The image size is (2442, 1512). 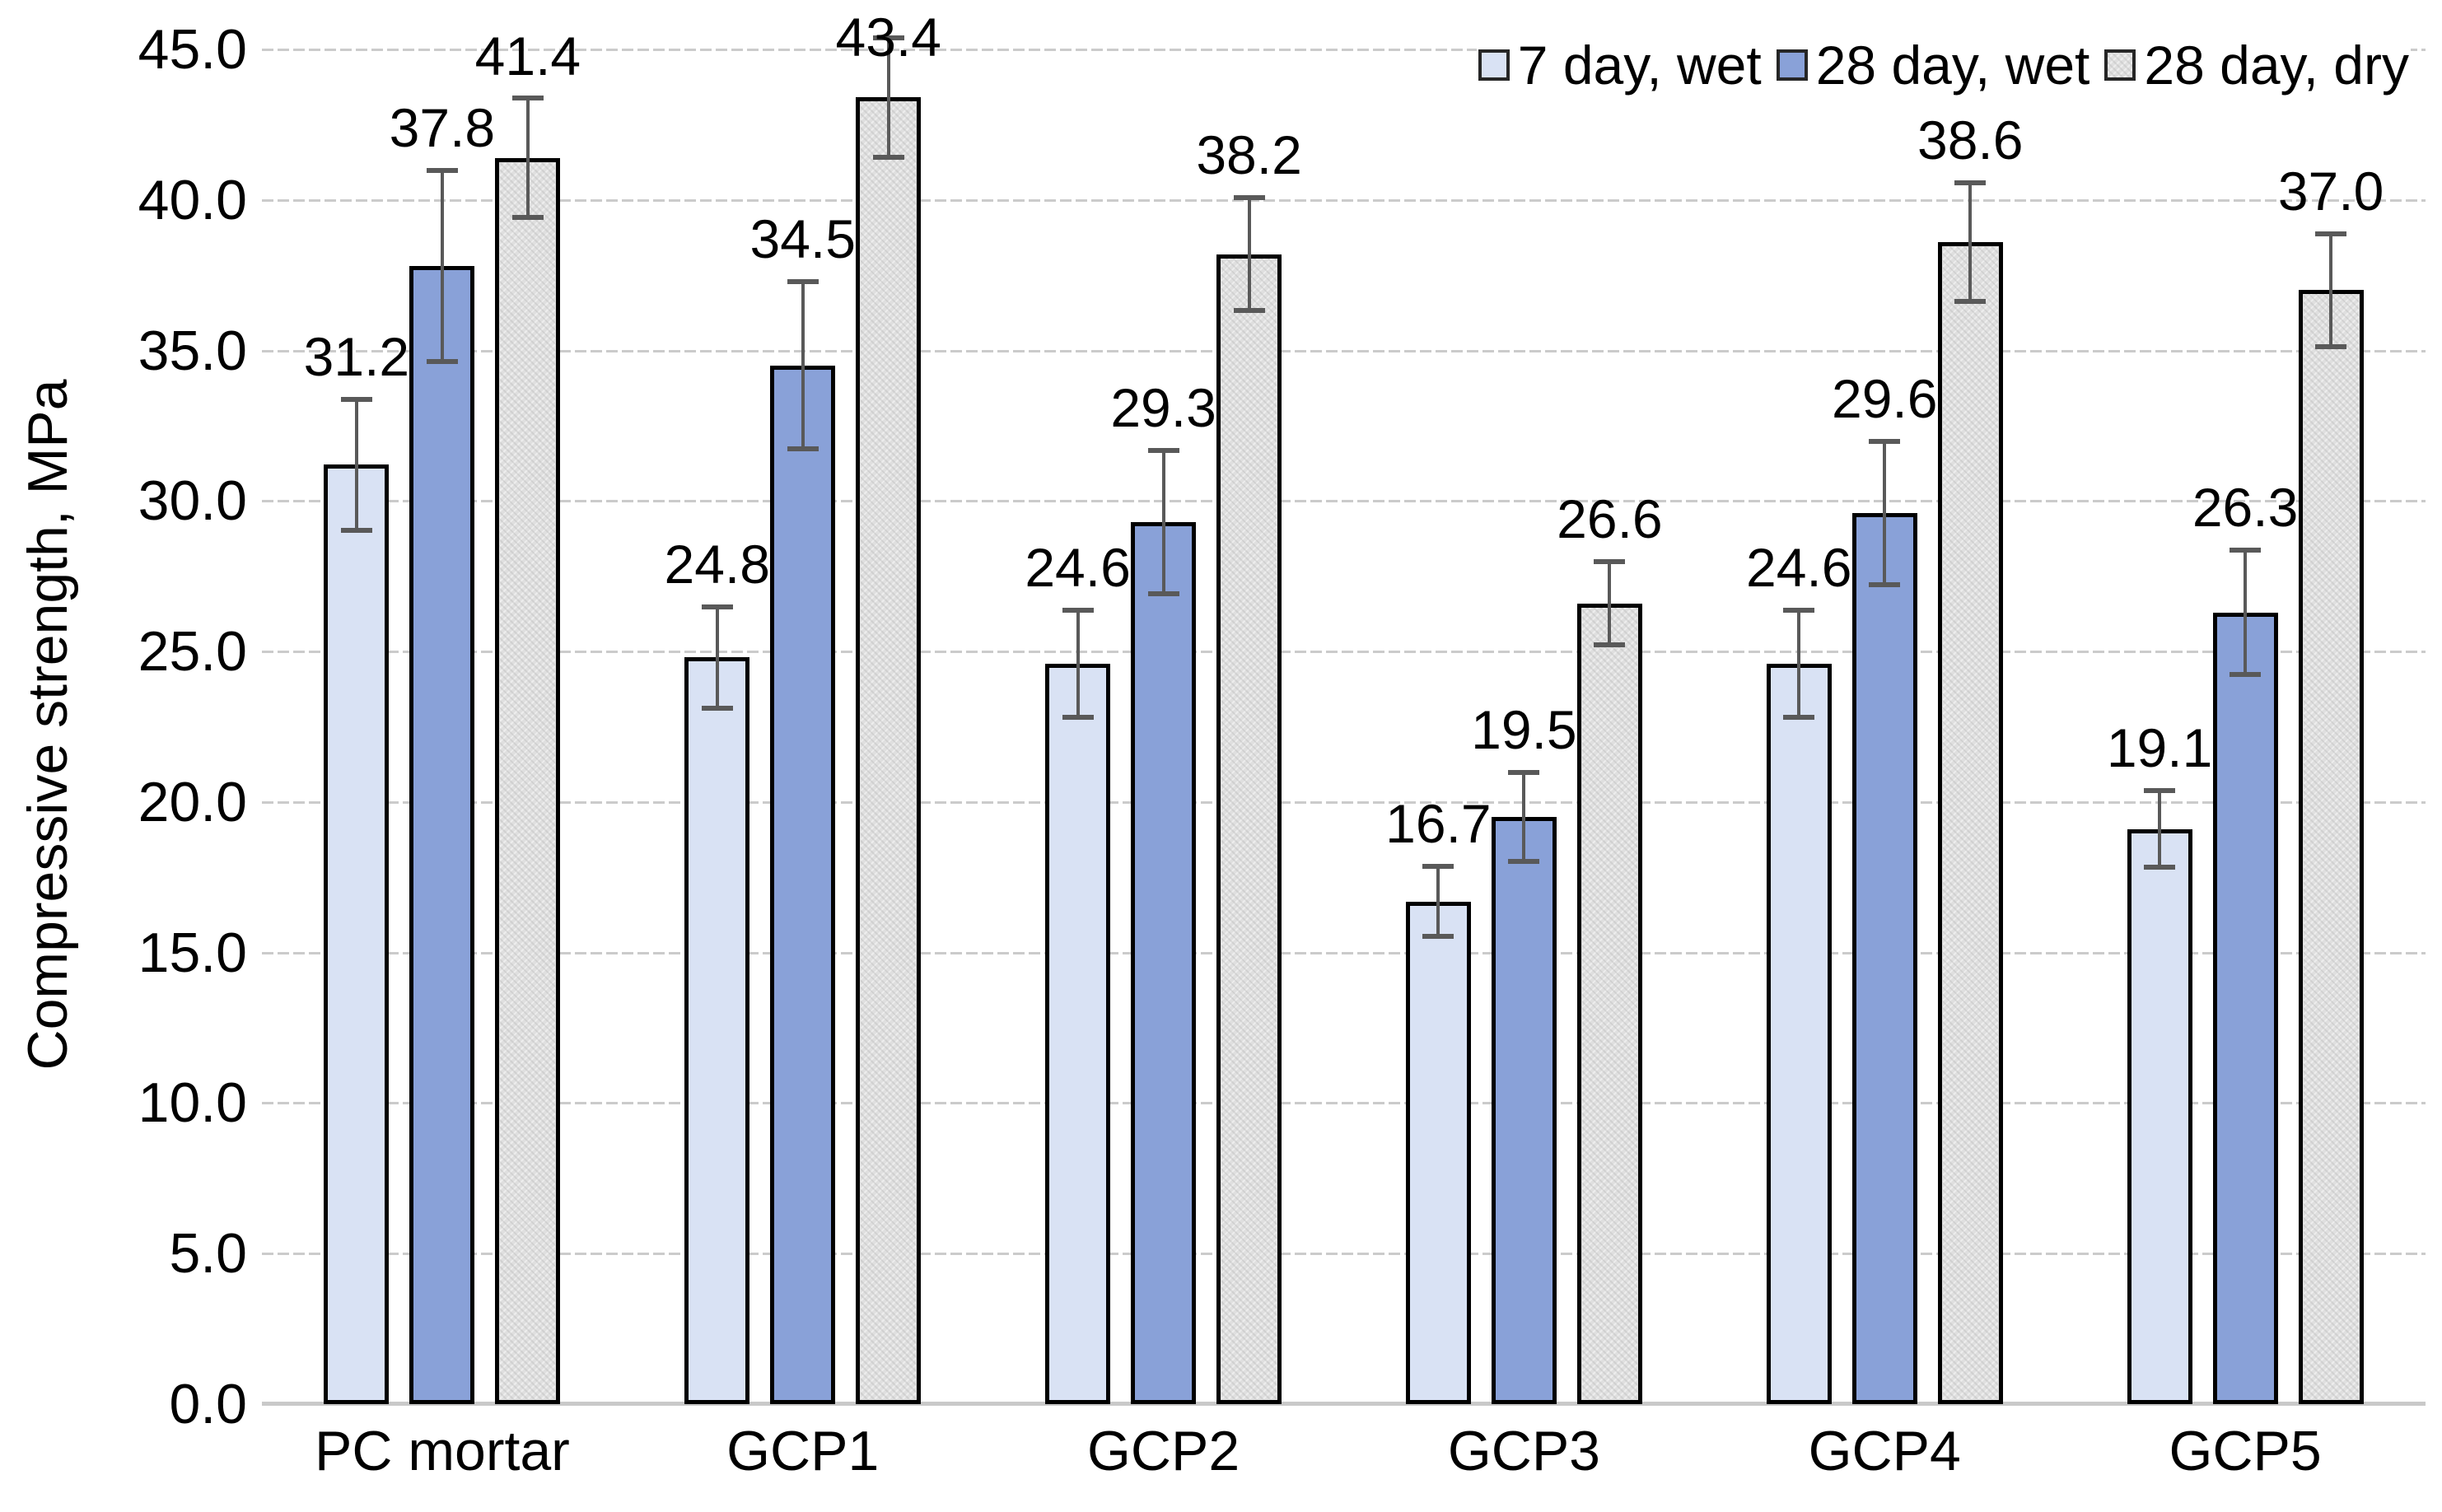 I want to click on bar-GCP5-28 day, dry, so click(x=2331, y=847).